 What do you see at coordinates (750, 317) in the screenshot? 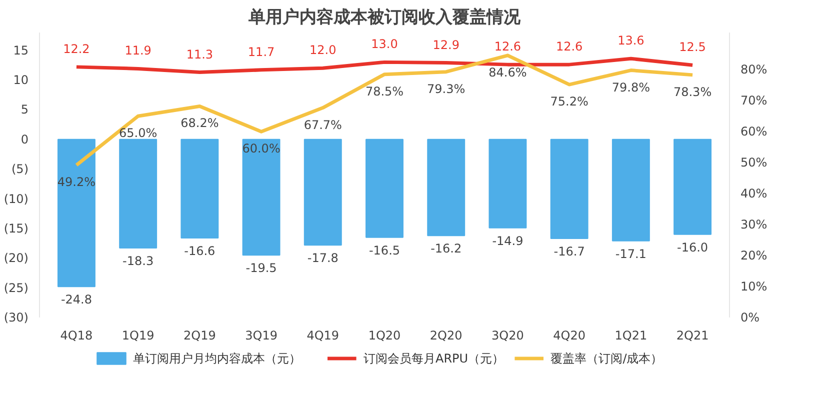
I see `y2-tick-label: 0%` at bounding box center [750, 317].